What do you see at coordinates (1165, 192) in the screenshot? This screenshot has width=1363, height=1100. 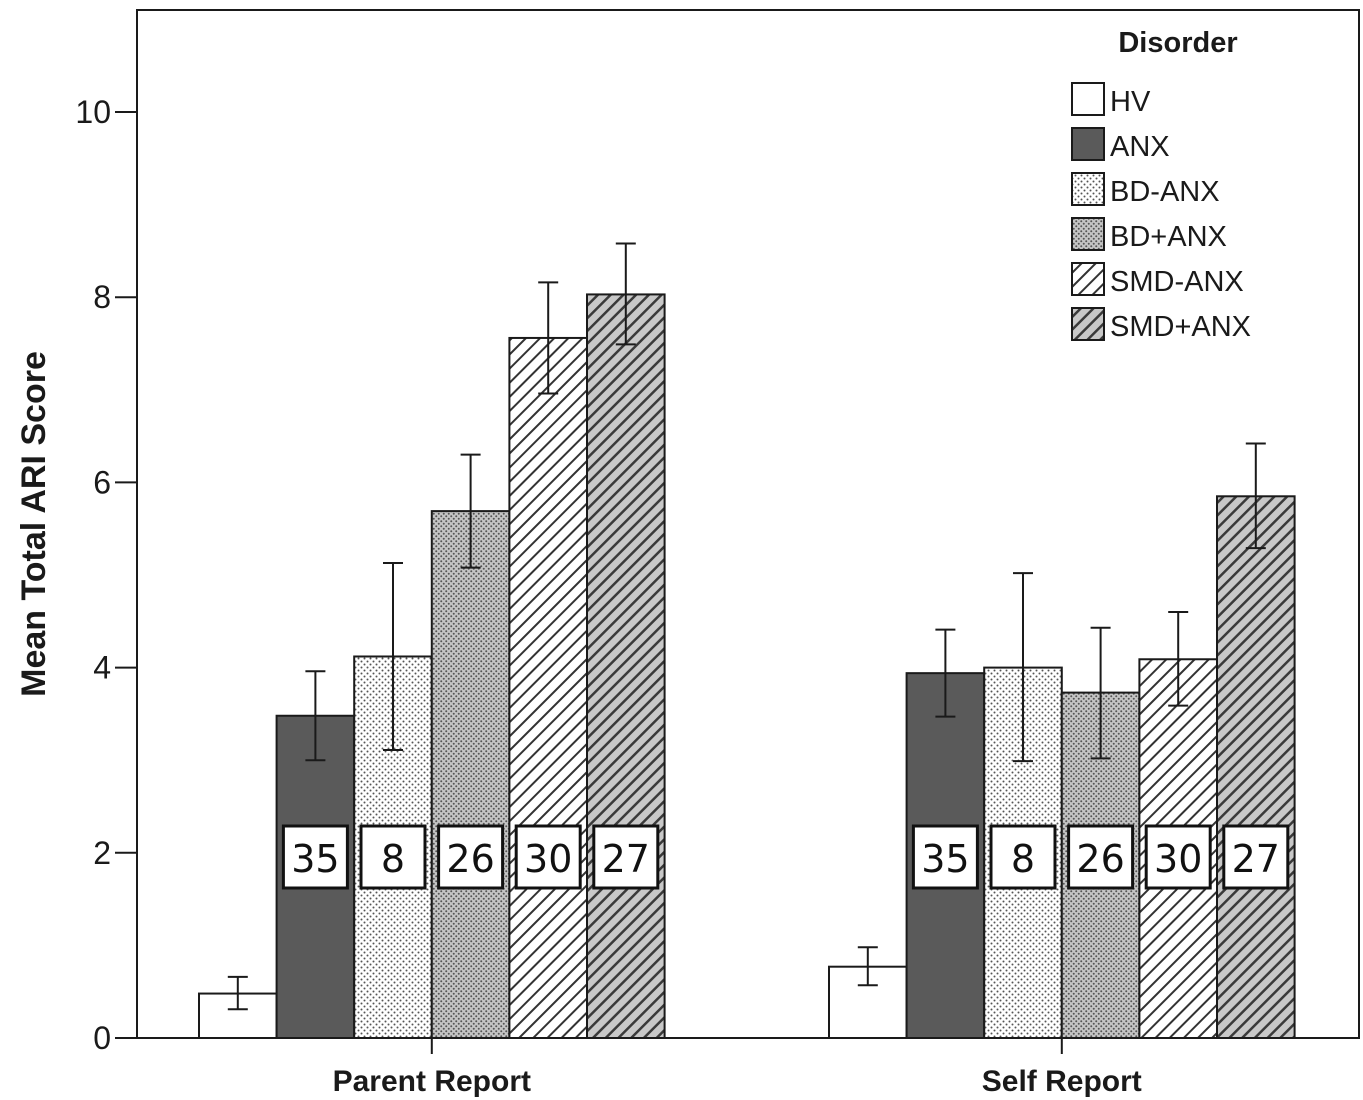 I see `legend-label: BD-ANX` at bounding box center [1165, 192].